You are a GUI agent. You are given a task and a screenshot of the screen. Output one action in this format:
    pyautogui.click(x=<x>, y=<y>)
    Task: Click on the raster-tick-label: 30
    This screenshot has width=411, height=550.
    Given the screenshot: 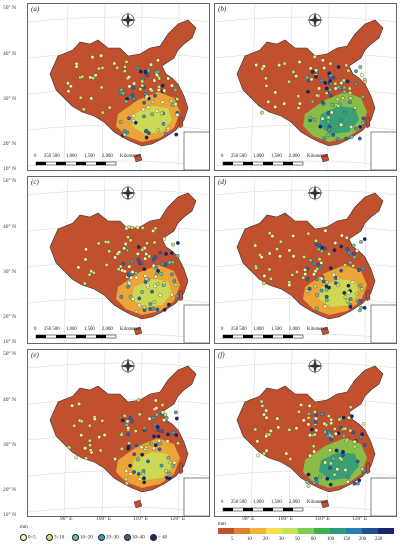 What is the action you would take?
    pyautogui.click(x=281, y=539)
    